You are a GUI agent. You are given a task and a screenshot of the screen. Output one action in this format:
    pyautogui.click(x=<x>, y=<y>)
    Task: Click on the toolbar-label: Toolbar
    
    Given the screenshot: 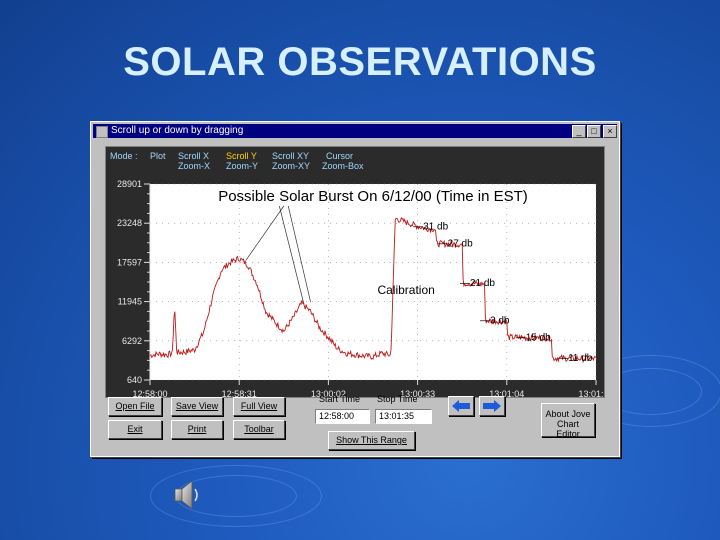 What is the action you would take?
    pyautogui.click(x=259, y=429)
    